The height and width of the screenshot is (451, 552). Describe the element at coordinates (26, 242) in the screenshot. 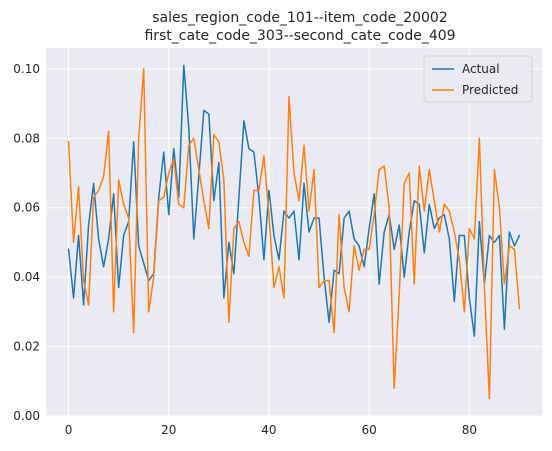

I see `y-axis-tick-labels: 0.00 0.02 0.04 0.06 0.08 0.10` at that location.